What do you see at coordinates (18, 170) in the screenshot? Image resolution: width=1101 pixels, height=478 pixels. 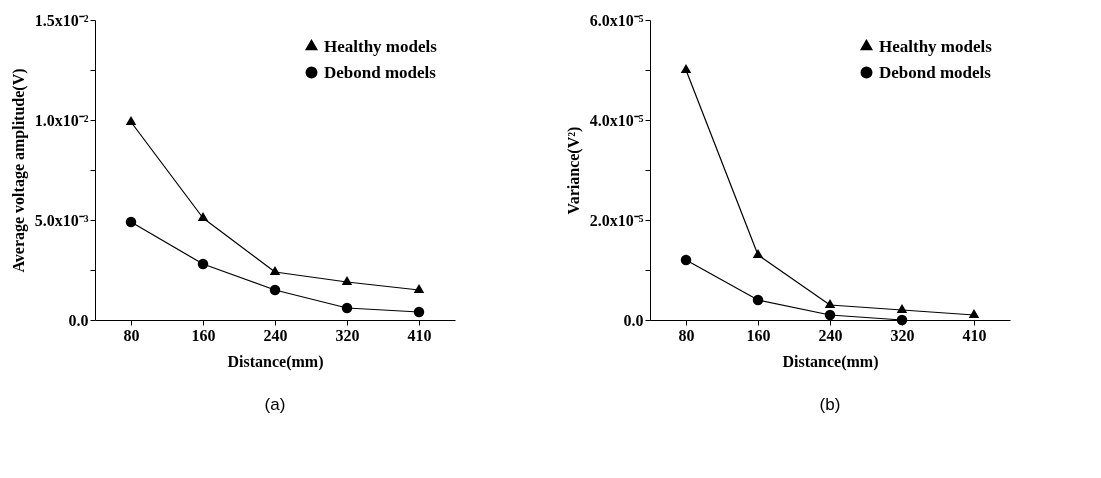 I see `y-axis-title: Average voltage amplitude(V)` at bounding box center [18, 170].